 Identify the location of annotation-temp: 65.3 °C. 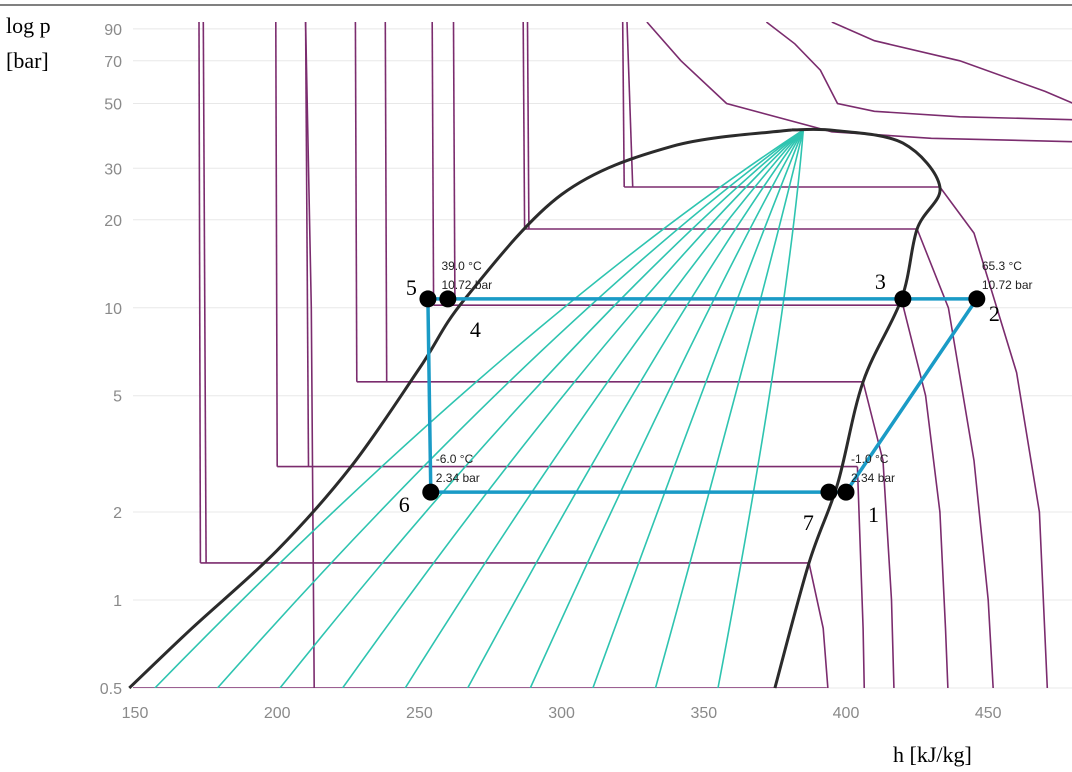
(1002, 266).